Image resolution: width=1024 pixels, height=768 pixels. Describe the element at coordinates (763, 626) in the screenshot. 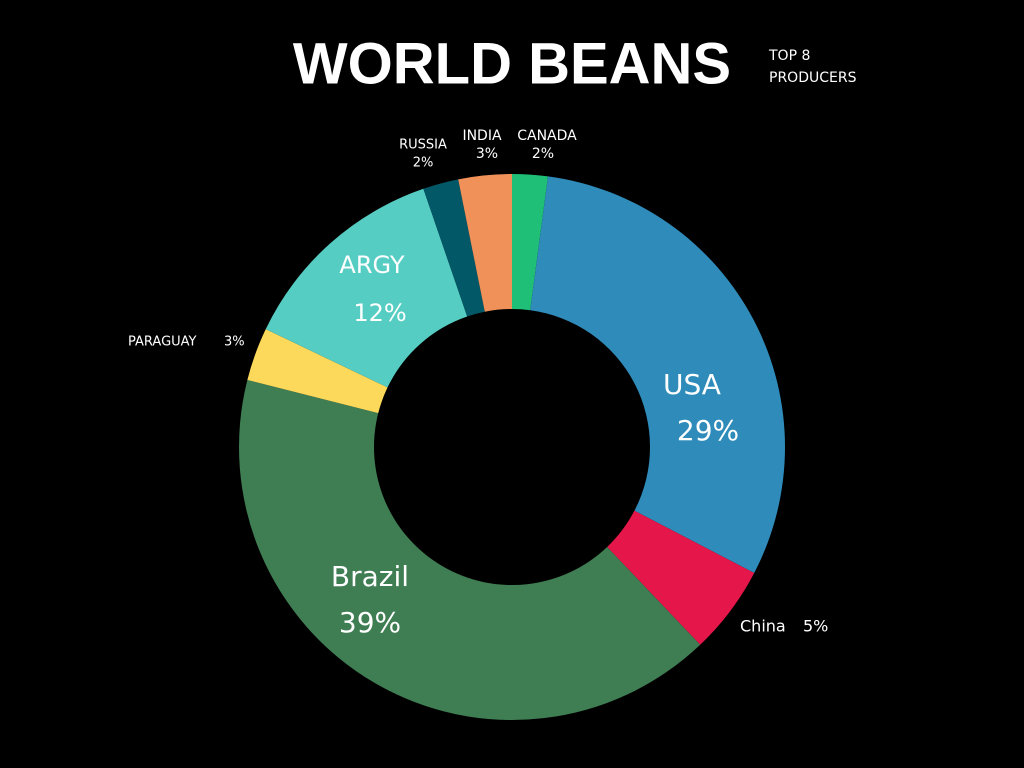

I see `slice-label: China` at that location.